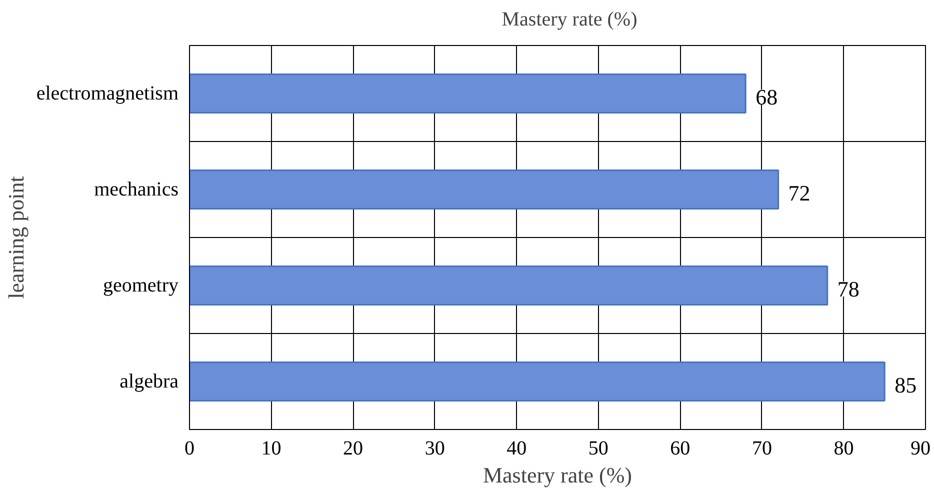  What do you see at coordinates (189, 449) in the screenshot?
I see `x-tick-label: 0` at bounding box center [189, 449].